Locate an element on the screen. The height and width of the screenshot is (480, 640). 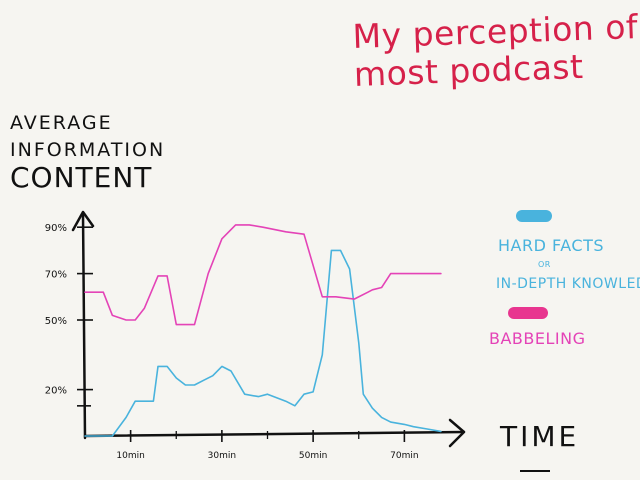
legend-label-hard-facts: HARD FACTS is located at coordinates (551, 245).